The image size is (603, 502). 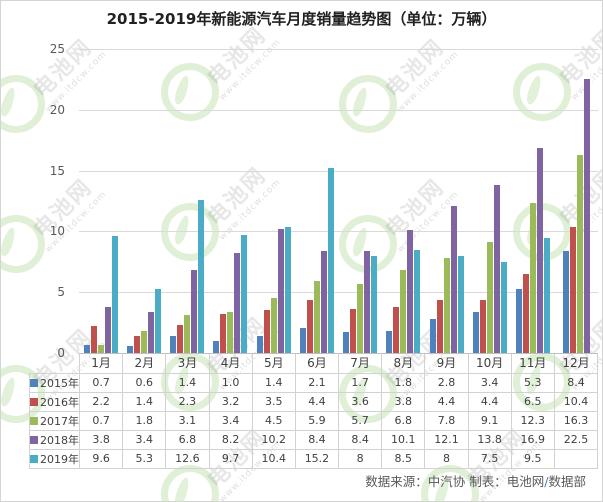 What do you see at coordinates (577, 402) in the screenshot?
I see `table-cell-2016年-12月: 10.4` at bounding box center [577, 402].